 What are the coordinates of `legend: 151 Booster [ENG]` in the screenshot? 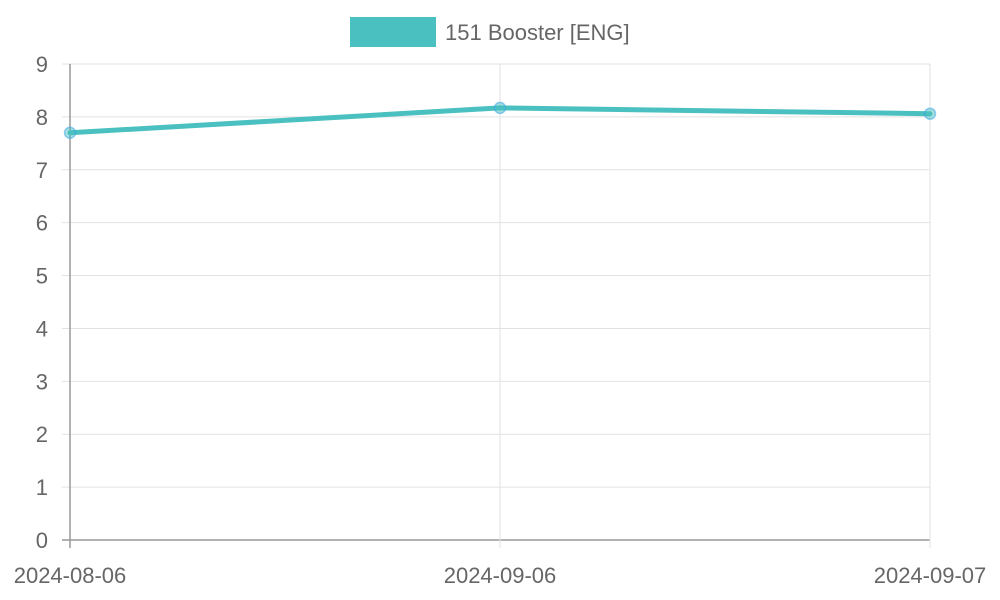 It's located at (490, 32).